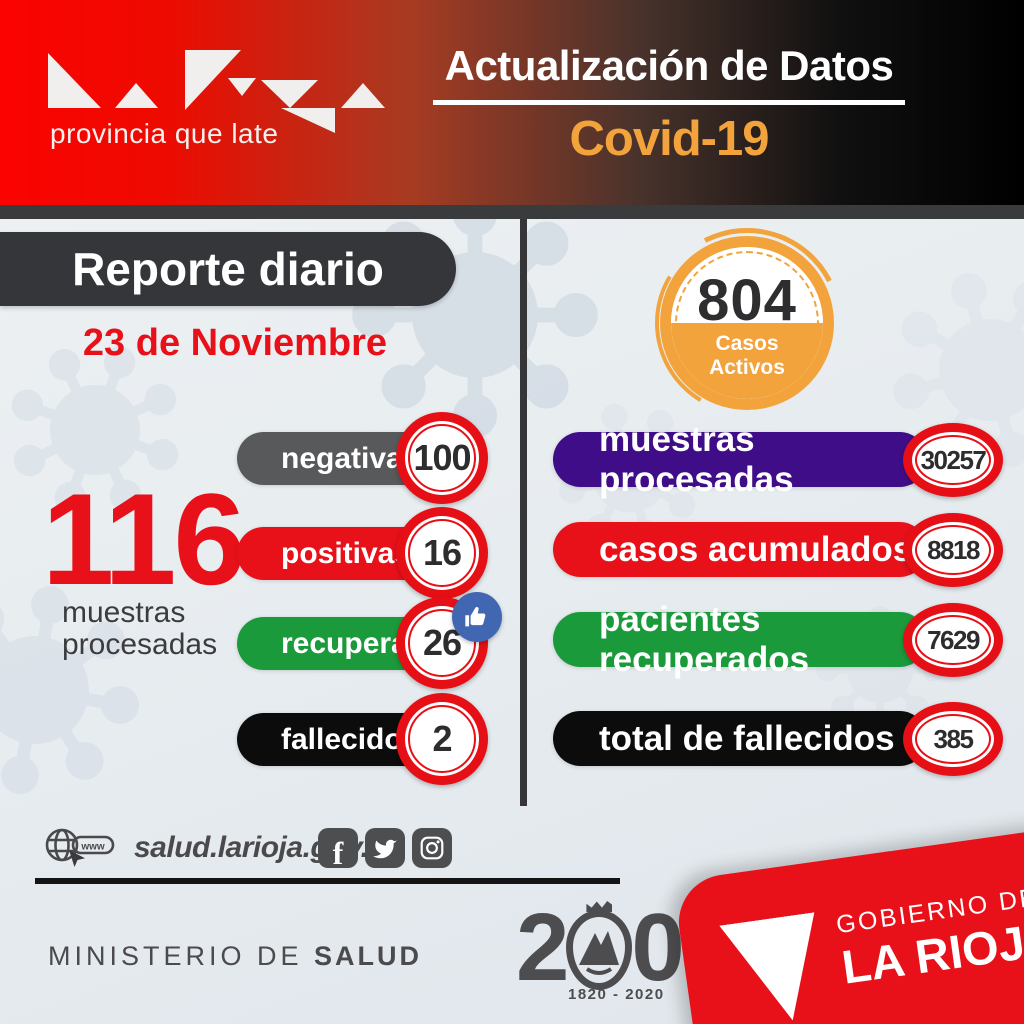 The image size is (1024, 1024). Describe the element at coordinates (669, 65) in the screenshot. I see `page-title: Actualización de Datos` at that location.